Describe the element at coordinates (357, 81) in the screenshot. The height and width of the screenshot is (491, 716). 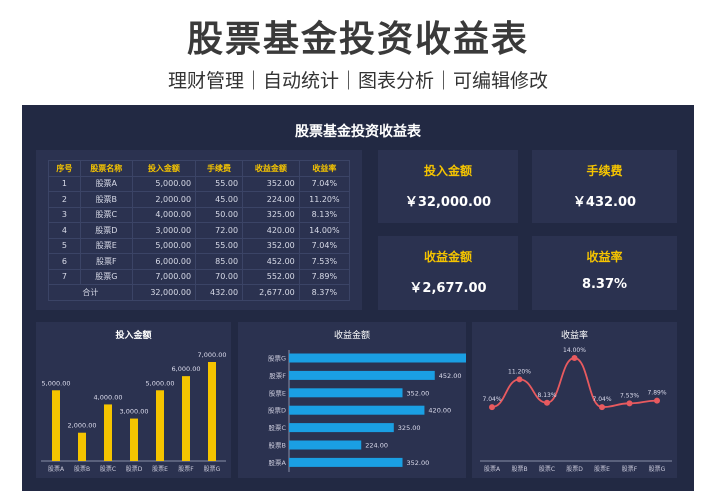
I see `page-subtitle: 理财管理｜自动统计｜图表分析｜可编辑修改` at that location.